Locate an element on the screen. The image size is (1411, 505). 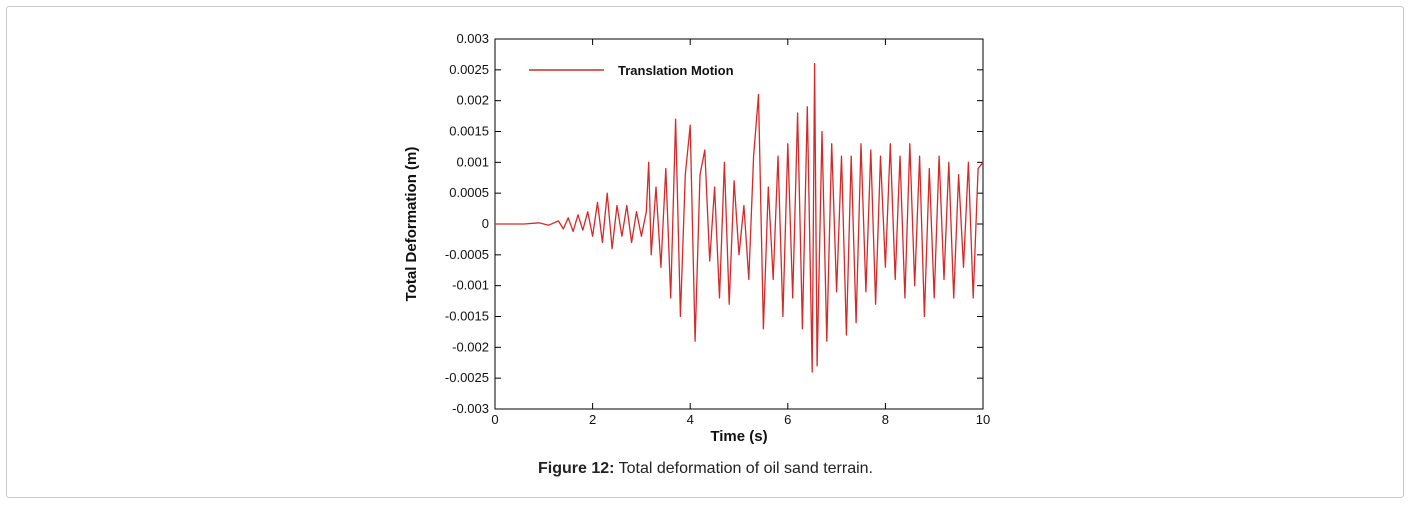
y-tick-label: -0.0025 is located at coordinates (467, 377).